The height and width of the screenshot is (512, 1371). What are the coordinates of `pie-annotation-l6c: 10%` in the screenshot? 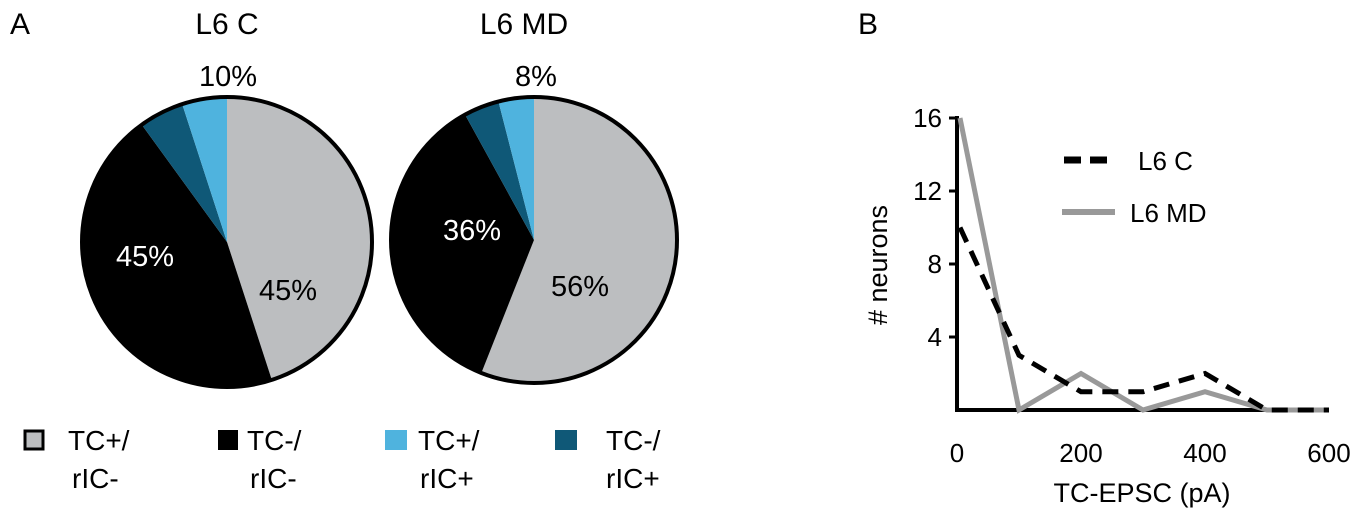 It's located at (228, 77).